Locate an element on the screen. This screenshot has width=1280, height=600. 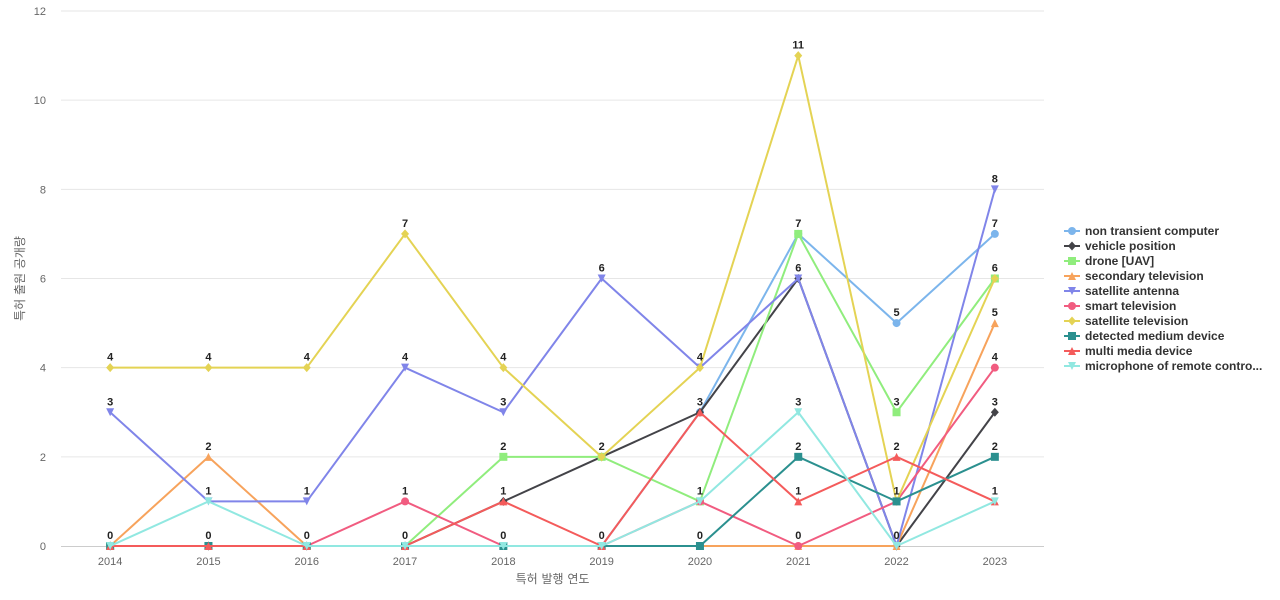
data-label: 6 is located at coordinates (798, 269).